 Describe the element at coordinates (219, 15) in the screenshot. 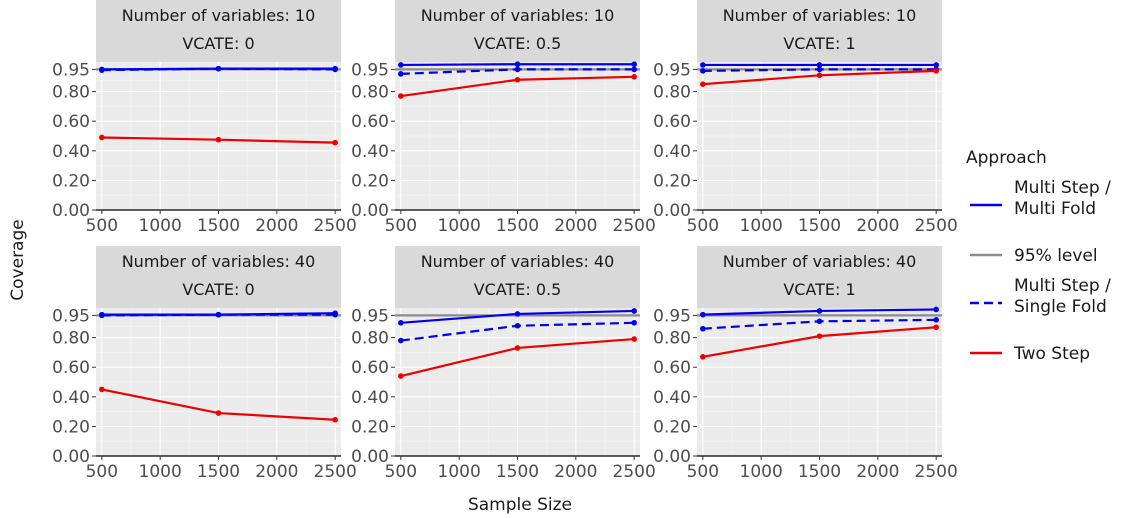

I see `facet-strip-label: Number of variables: 10` at that location.